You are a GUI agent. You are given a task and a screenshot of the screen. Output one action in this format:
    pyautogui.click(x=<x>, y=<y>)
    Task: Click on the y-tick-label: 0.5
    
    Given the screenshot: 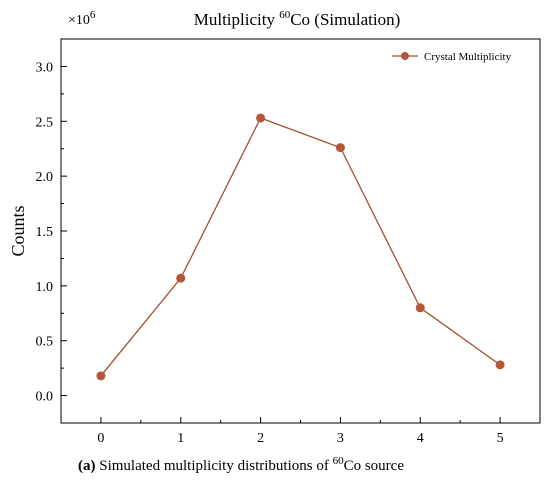 What is the action you would take?
    pyautogui.click(x=45, y=342)
    